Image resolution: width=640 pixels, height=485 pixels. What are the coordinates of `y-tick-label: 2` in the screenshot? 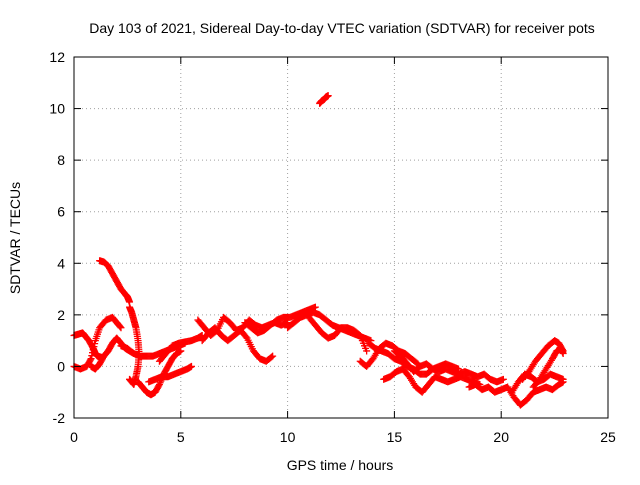 It's located at (61, 315).